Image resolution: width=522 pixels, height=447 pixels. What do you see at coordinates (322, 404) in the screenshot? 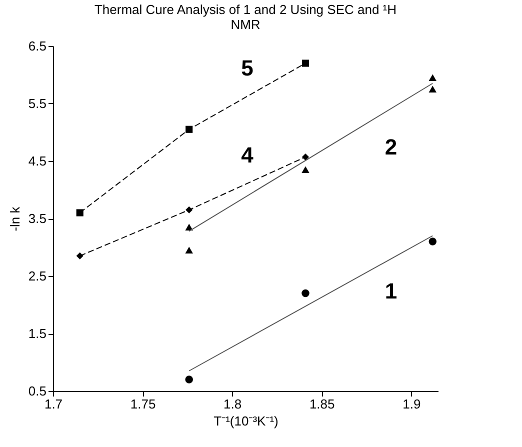
I see `x-tick-label: 1.85` at bounding box center [322, 404].